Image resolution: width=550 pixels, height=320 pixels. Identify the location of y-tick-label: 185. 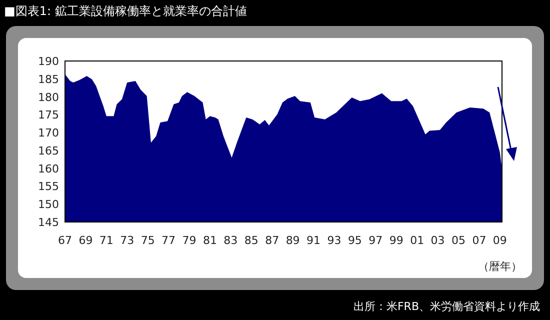
(48, 79).